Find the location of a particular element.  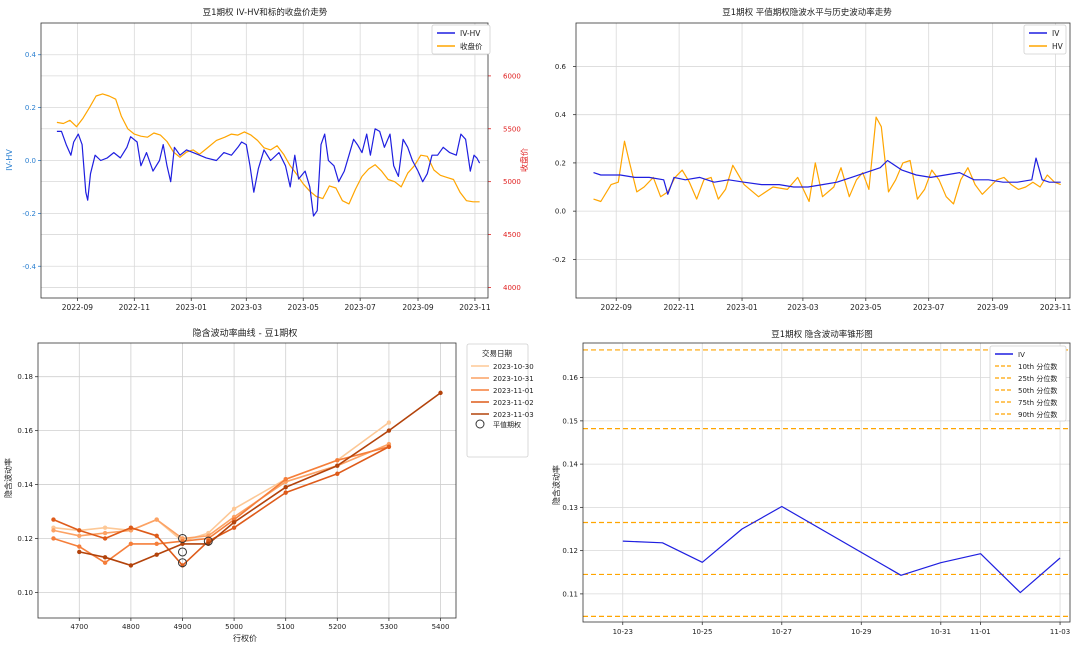

legend-label-1030: 2023-10-30 is located at coordinates (513, 367).